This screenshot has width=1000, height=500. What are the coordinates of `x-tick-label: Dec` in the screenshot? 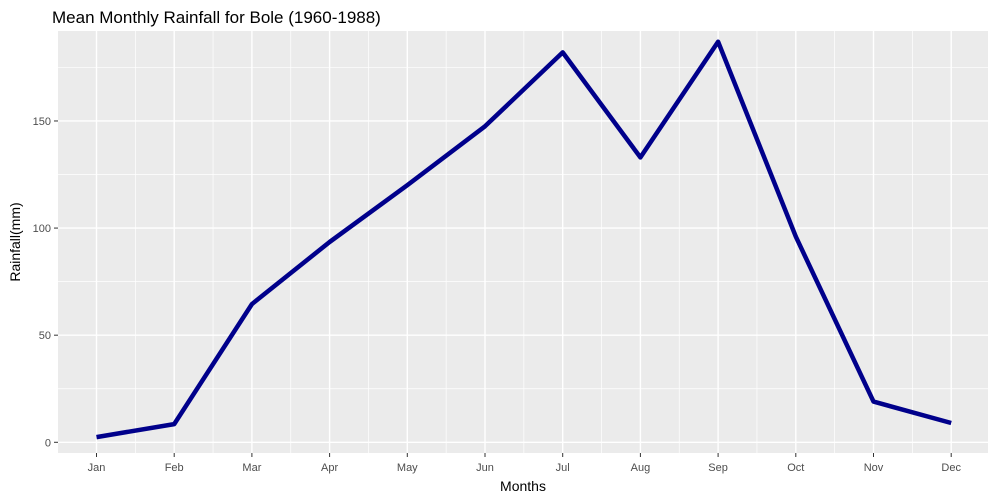 It's located at (951, 468).